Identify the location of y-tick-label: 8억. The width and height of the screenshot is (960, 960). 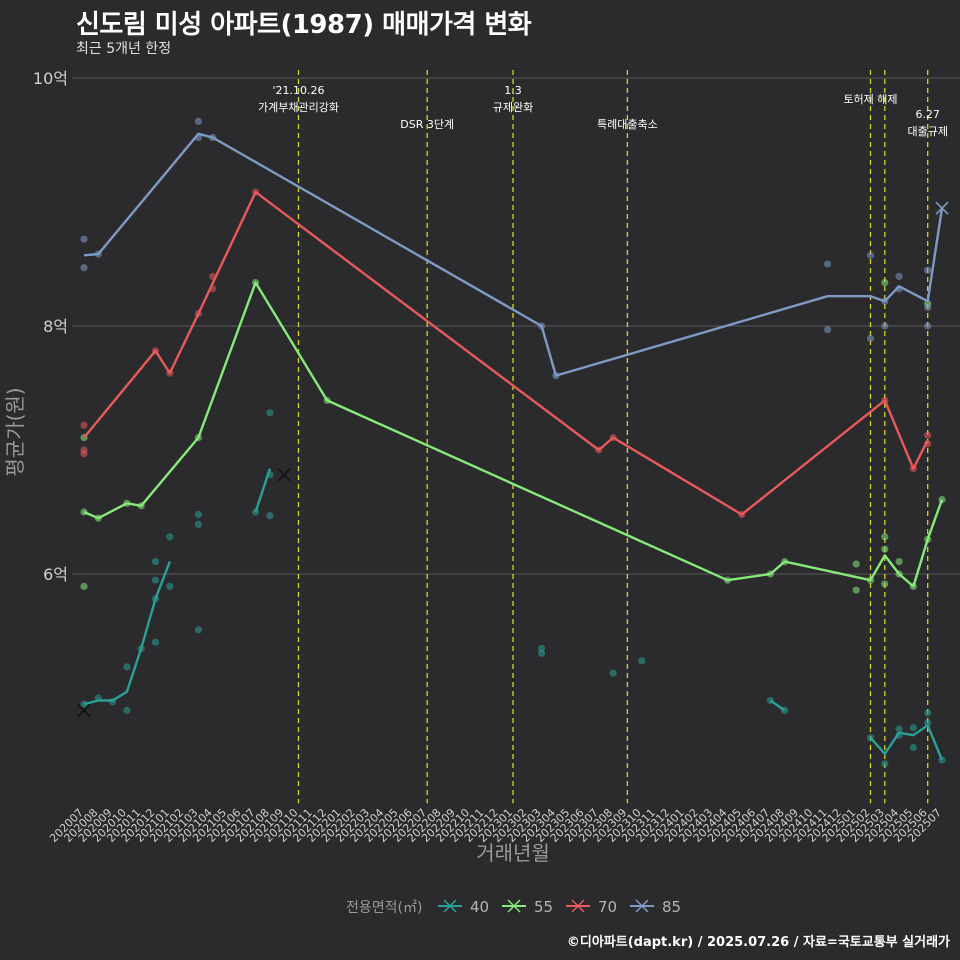
(55, 326).